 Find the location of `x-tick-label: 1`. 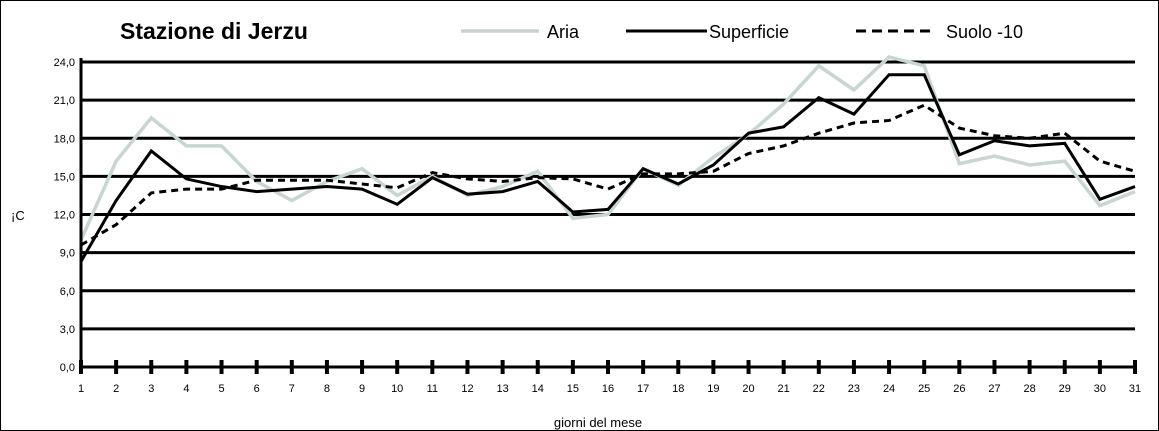

x-tick-label: 1 is located at coordinates (81, 389).